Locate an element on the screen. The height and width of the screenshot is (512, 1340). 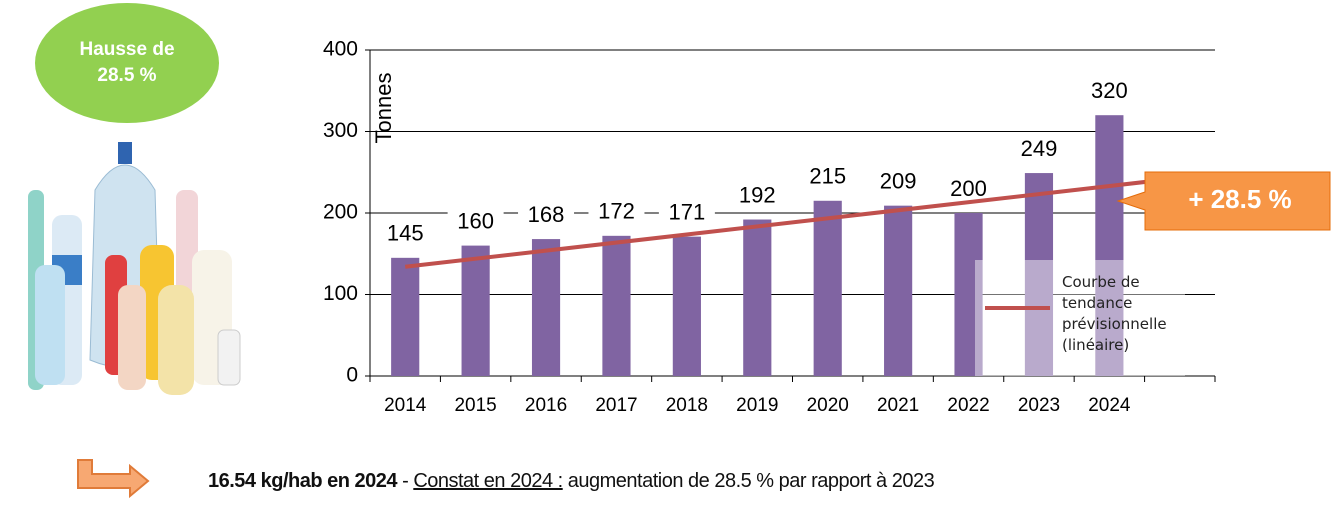
x-tick-label: 2014 is located at coordinates (405, 405).